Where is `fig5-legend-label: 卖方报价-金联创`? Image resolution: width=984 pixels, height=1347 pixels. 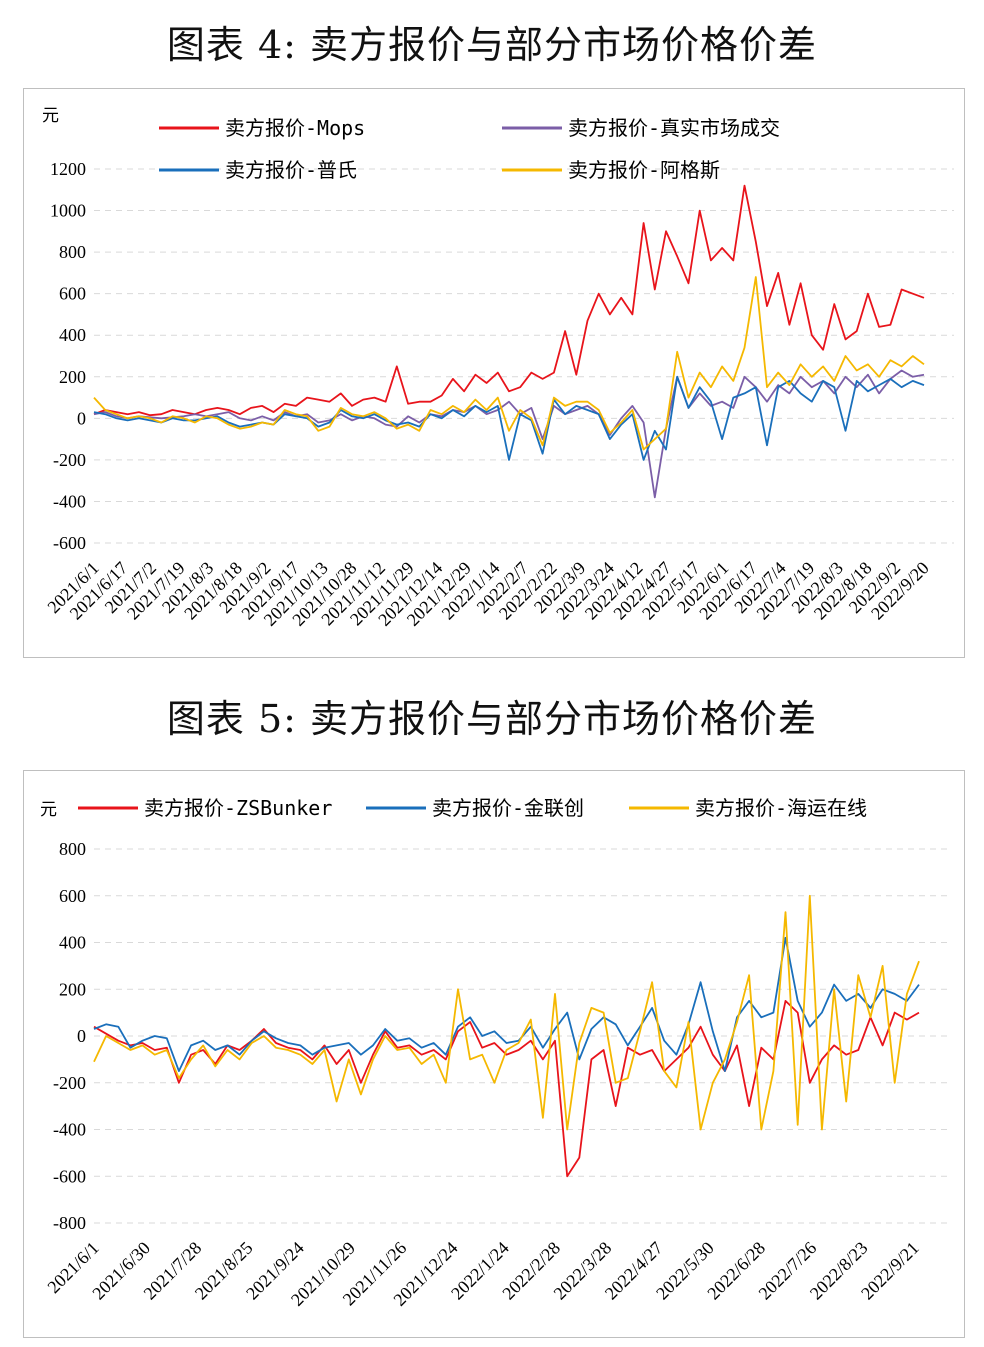 fig5-legend-label: 卖方报价-金联创 is located at coordinates (508, 808).